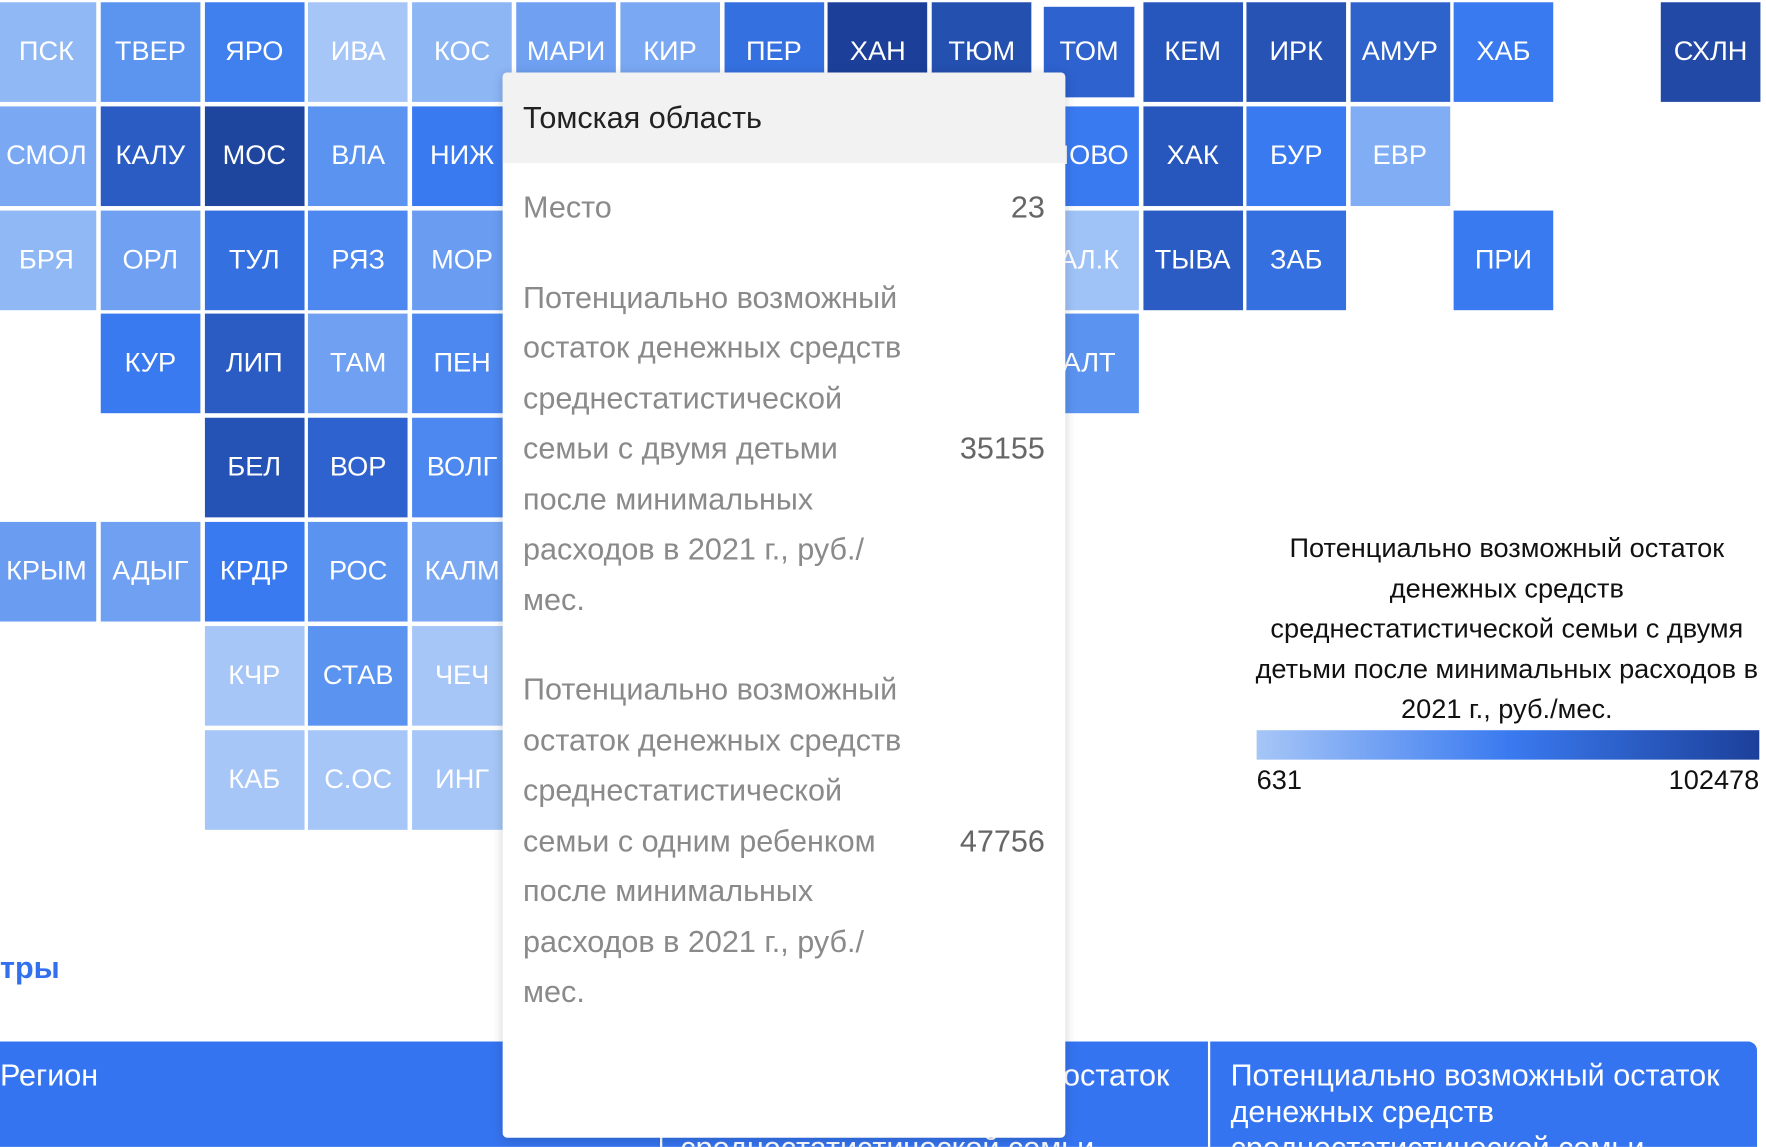 The height and width of the screenshot is (1147, 1766). I want to click on region-tile: ПРИ, so click(1503, 260).